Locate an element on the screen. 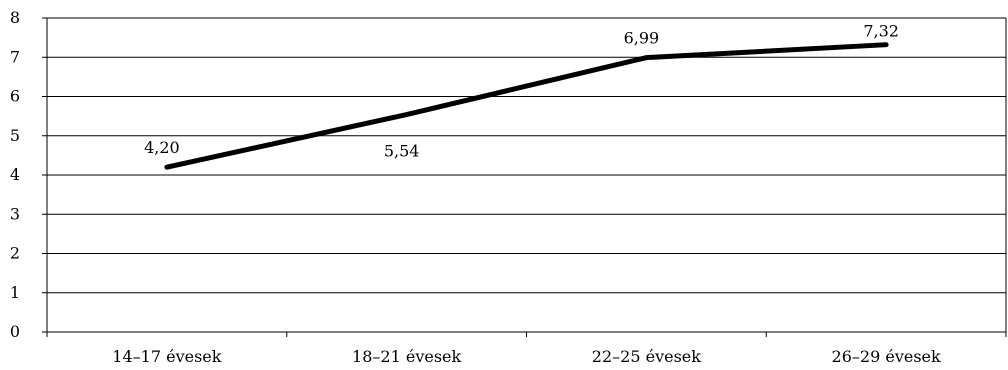  y-tick-label: 7 is located at coordinates (15, 56).